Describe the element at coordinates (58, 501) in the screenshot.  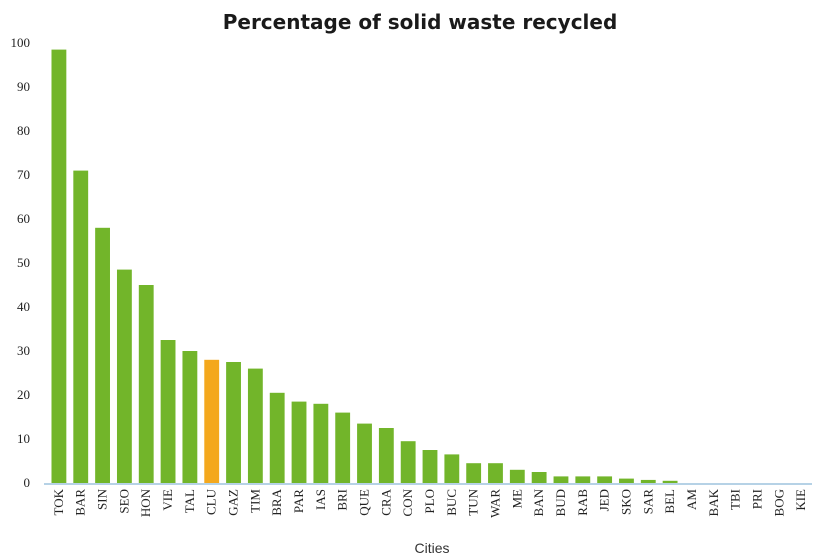
I see `x-tick-label-tok: TOK` at that location.